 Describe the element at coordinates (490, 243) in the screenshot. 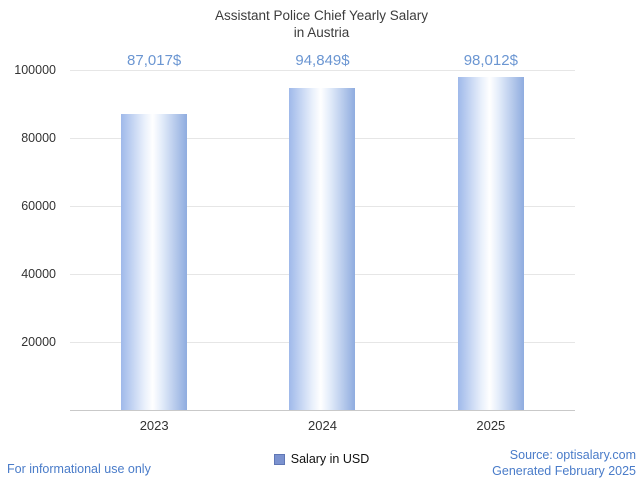

I see `bar-2025` at that location.